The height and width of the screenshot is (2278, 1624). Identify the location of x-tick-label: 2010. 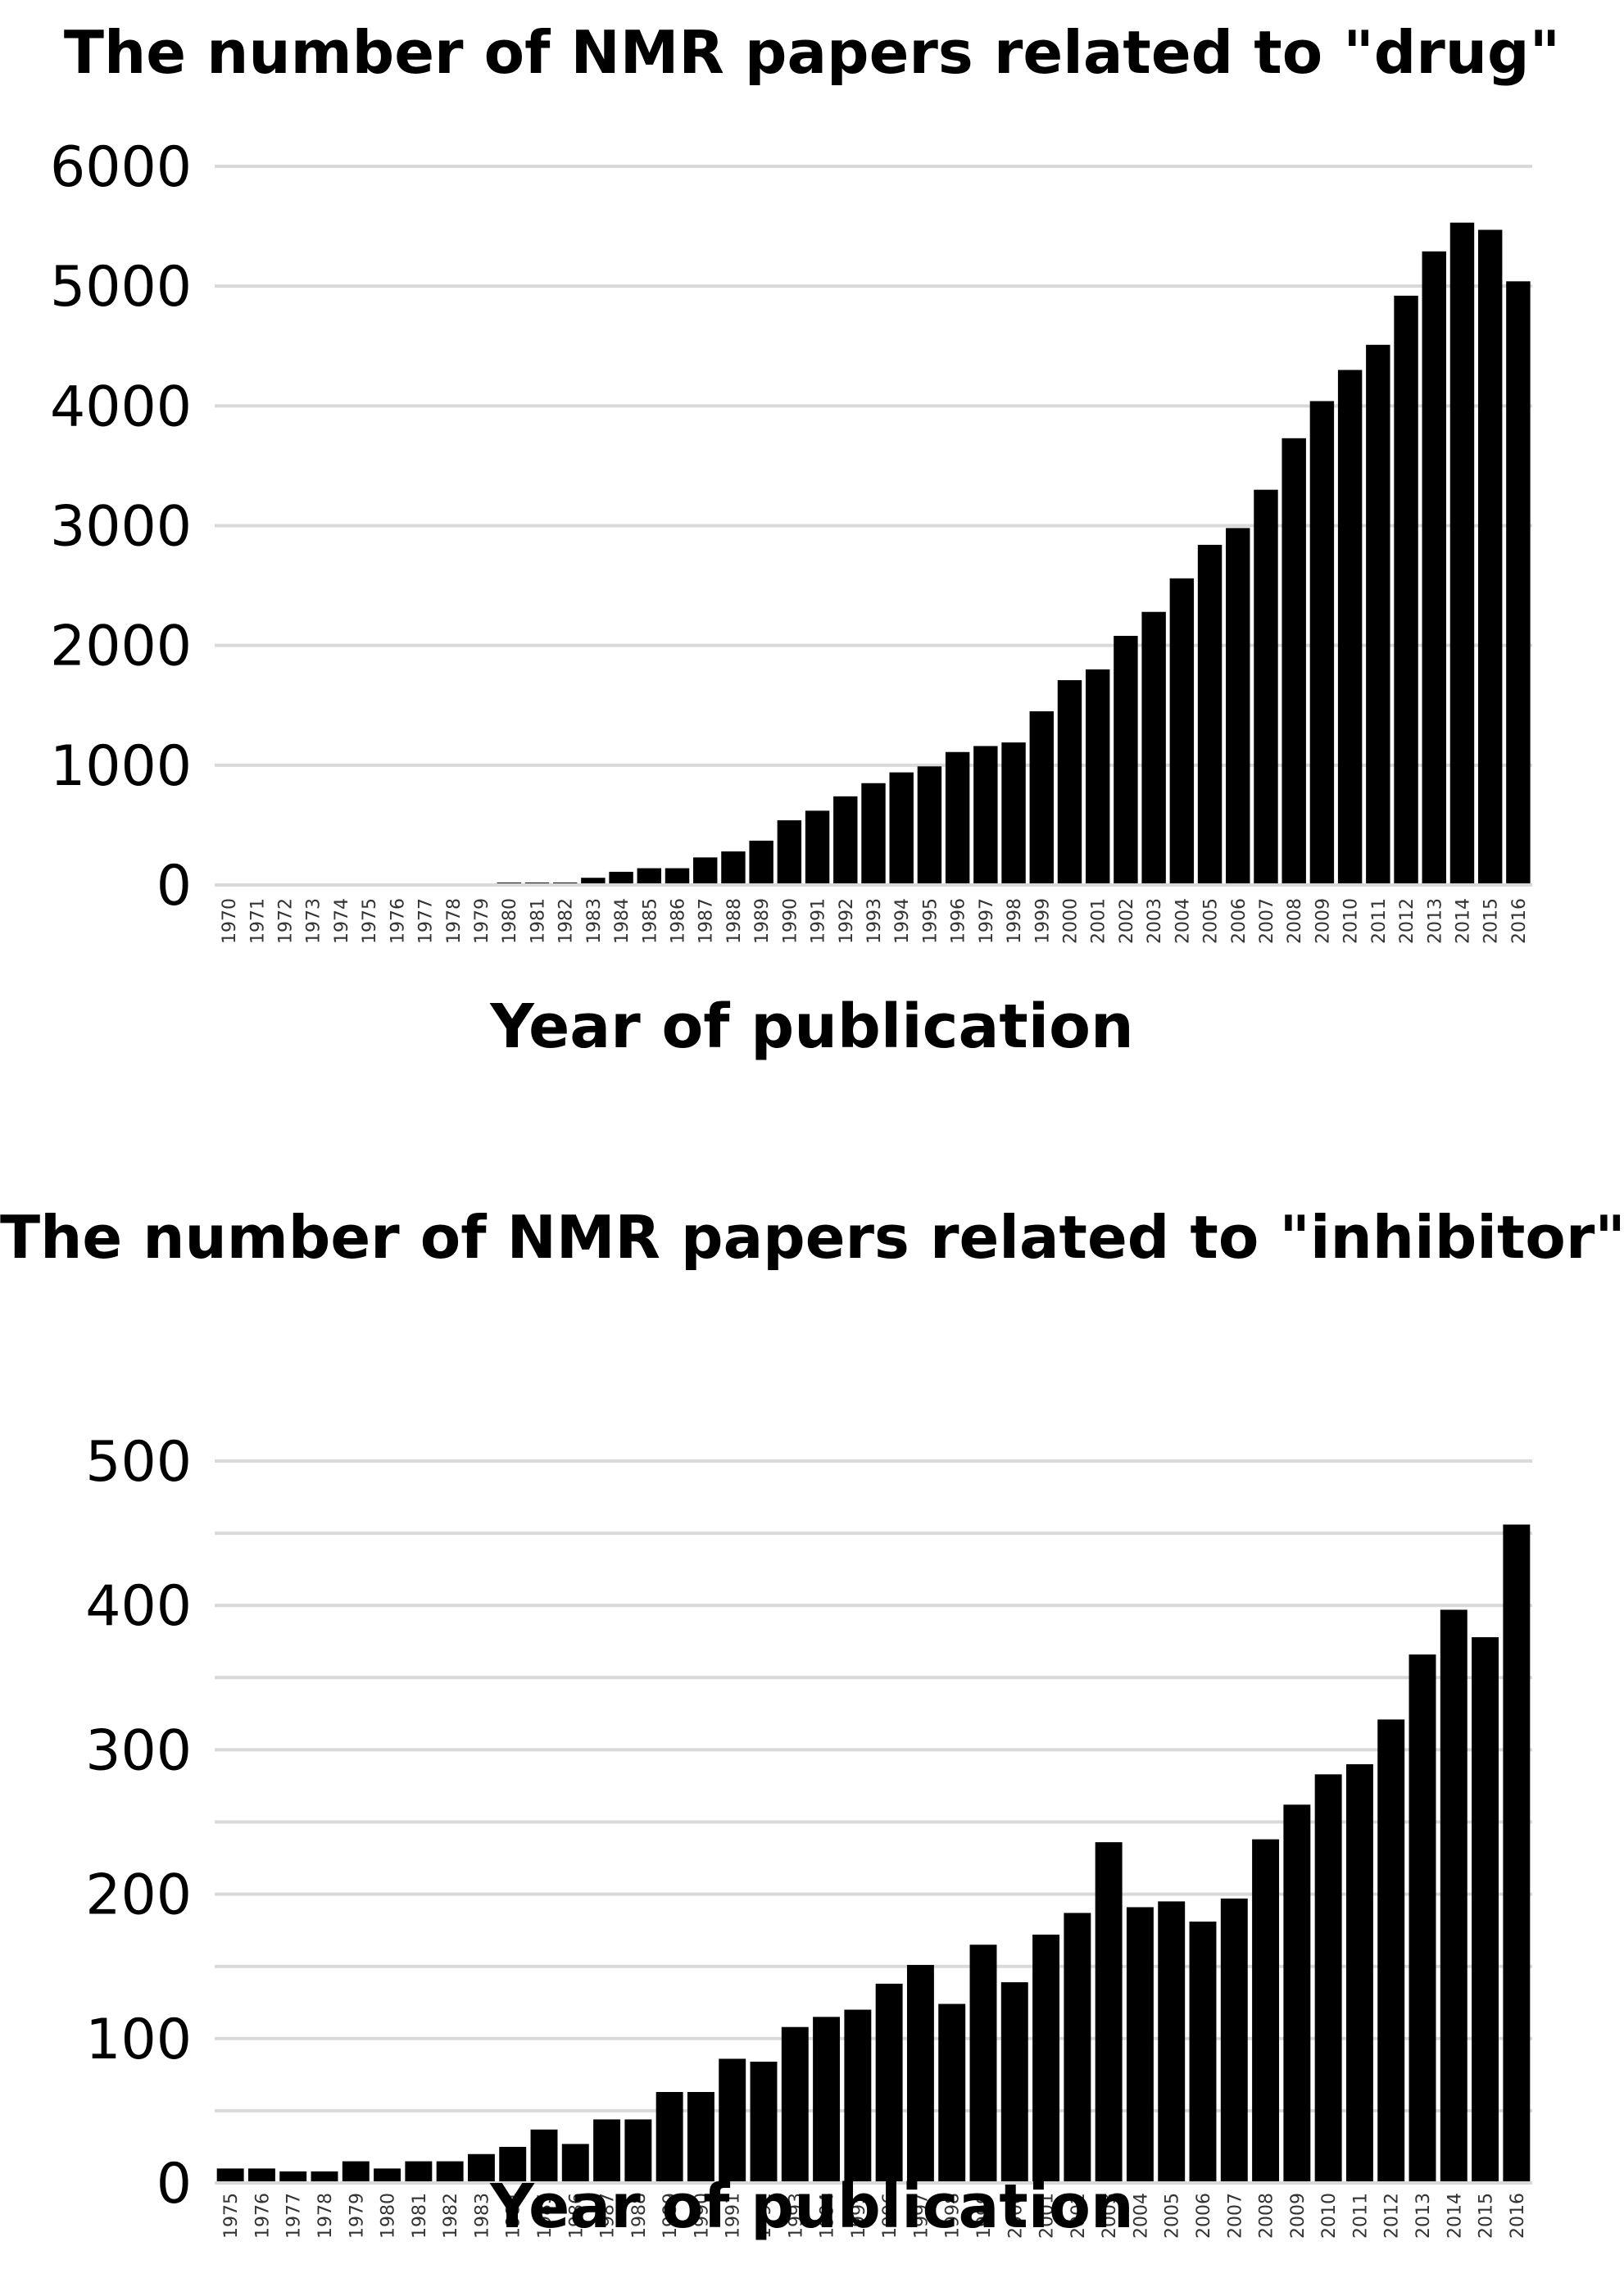
(1329, 2216).